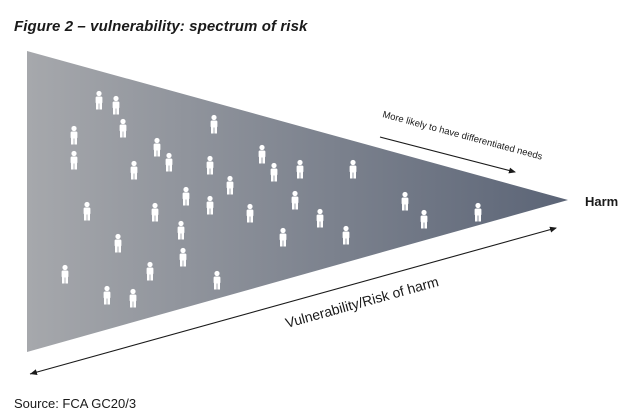 The height and width of the screenshot is (419, 640). I want to click on differentiated-needs-label: More likely to have differentiated needs, so click(462, 135).